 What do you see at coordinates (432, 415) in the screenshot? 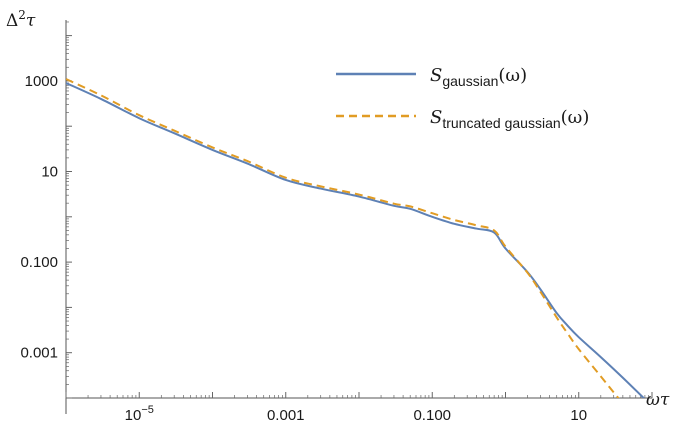
I see `x-tick-label: 0.100` at bounding box center [432, 415].